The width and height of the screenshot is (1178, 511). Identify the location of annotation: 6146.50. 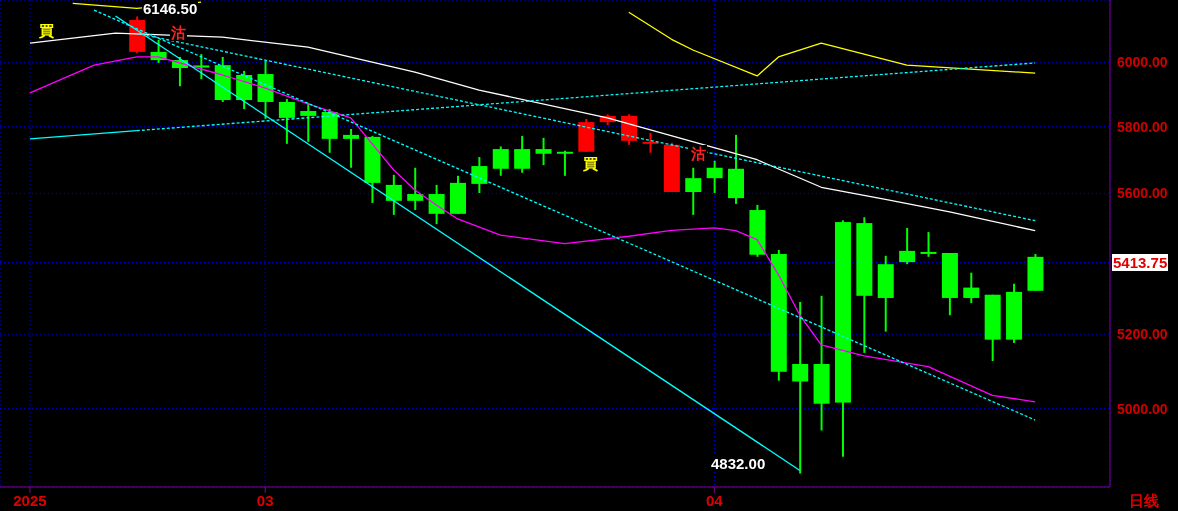
(170, 8).